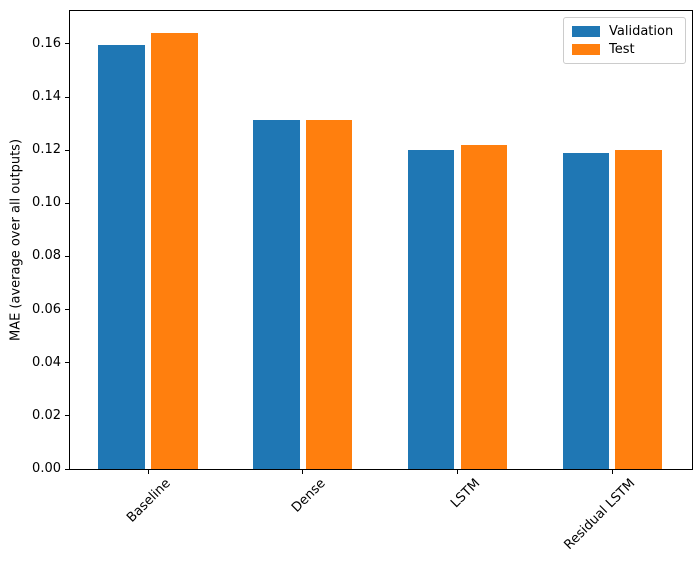 The height and width of the screenshot is (572, 700). What do you see at coordinates (638, 309) in the screenshot?
I see `bar-test-residual-lstm` at bounding box center [638, 309].